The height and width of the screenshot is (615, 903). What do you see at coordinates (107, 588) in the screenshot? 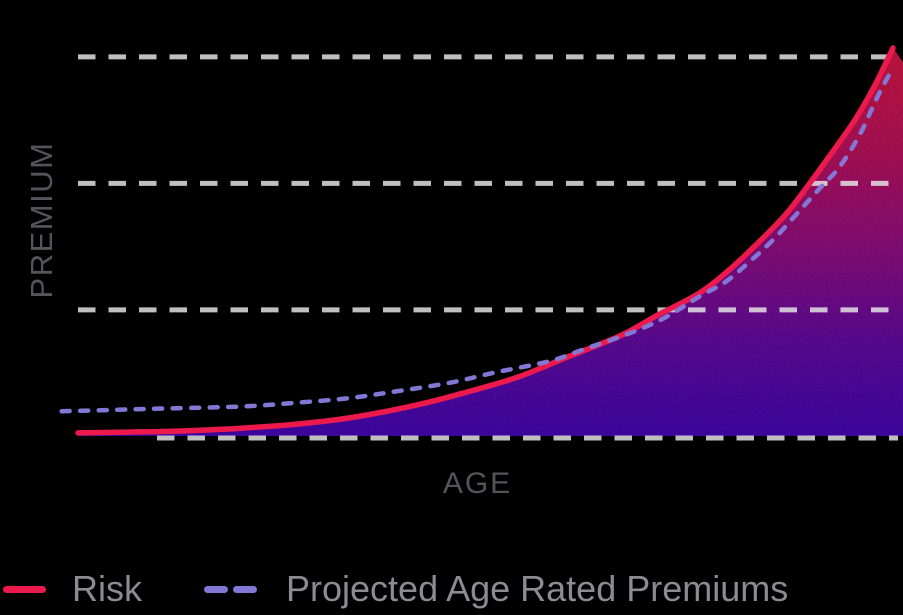
I see `legend-label-risk: Risk` at bounding box center [107, 588].